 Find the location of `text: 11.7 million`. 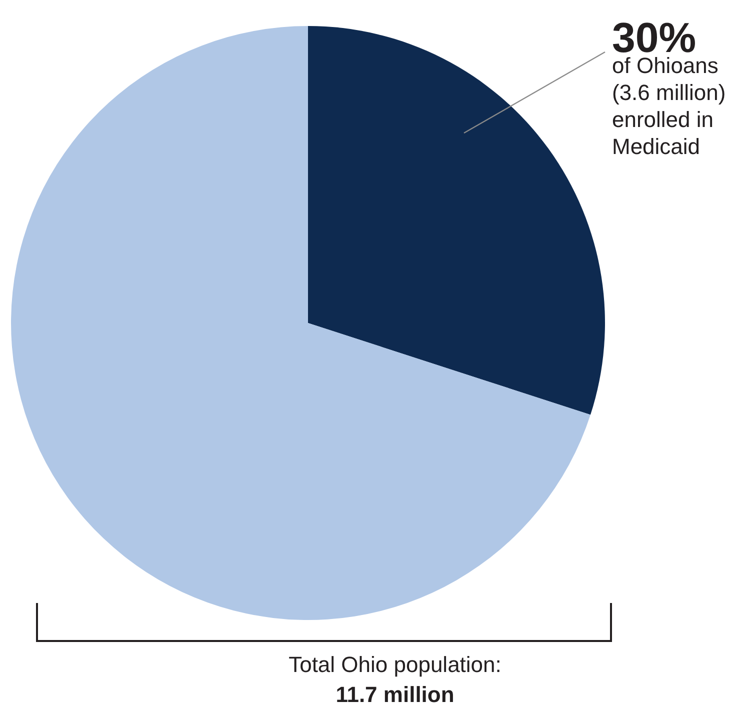

text: 11.7 million is located at coordinates (395, 694).